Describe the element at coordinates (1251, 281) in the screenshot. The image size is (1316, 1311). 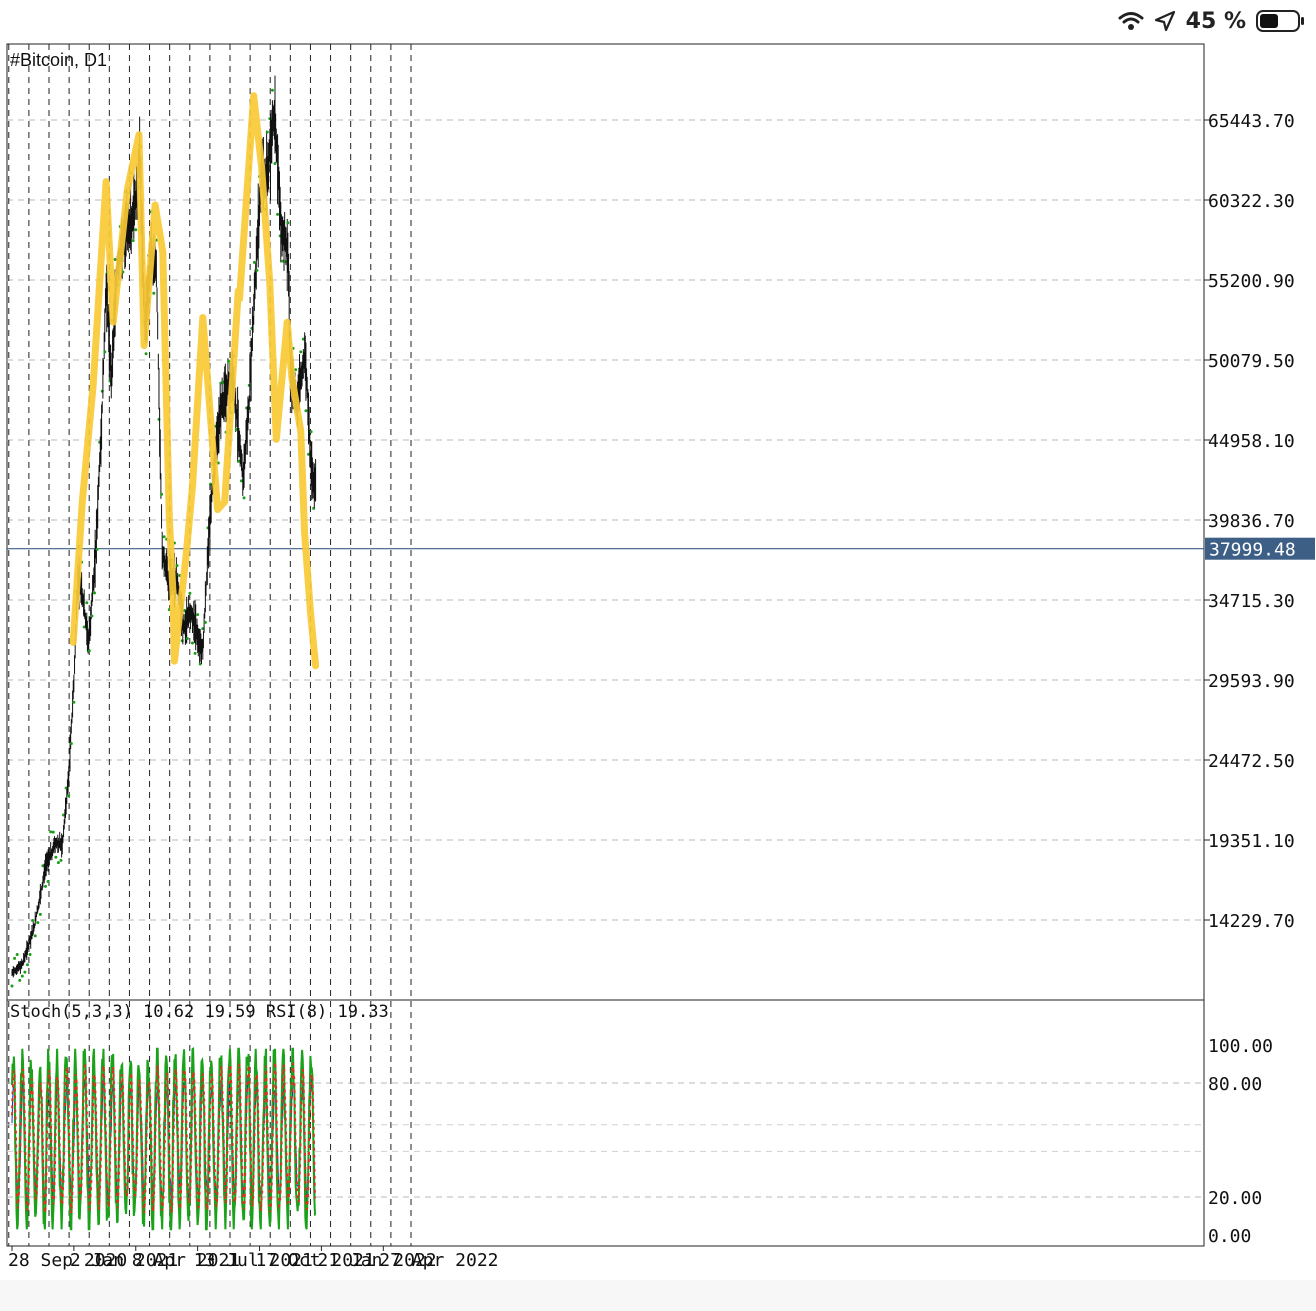
I see `price-tick-label: 55200.90` at that location.